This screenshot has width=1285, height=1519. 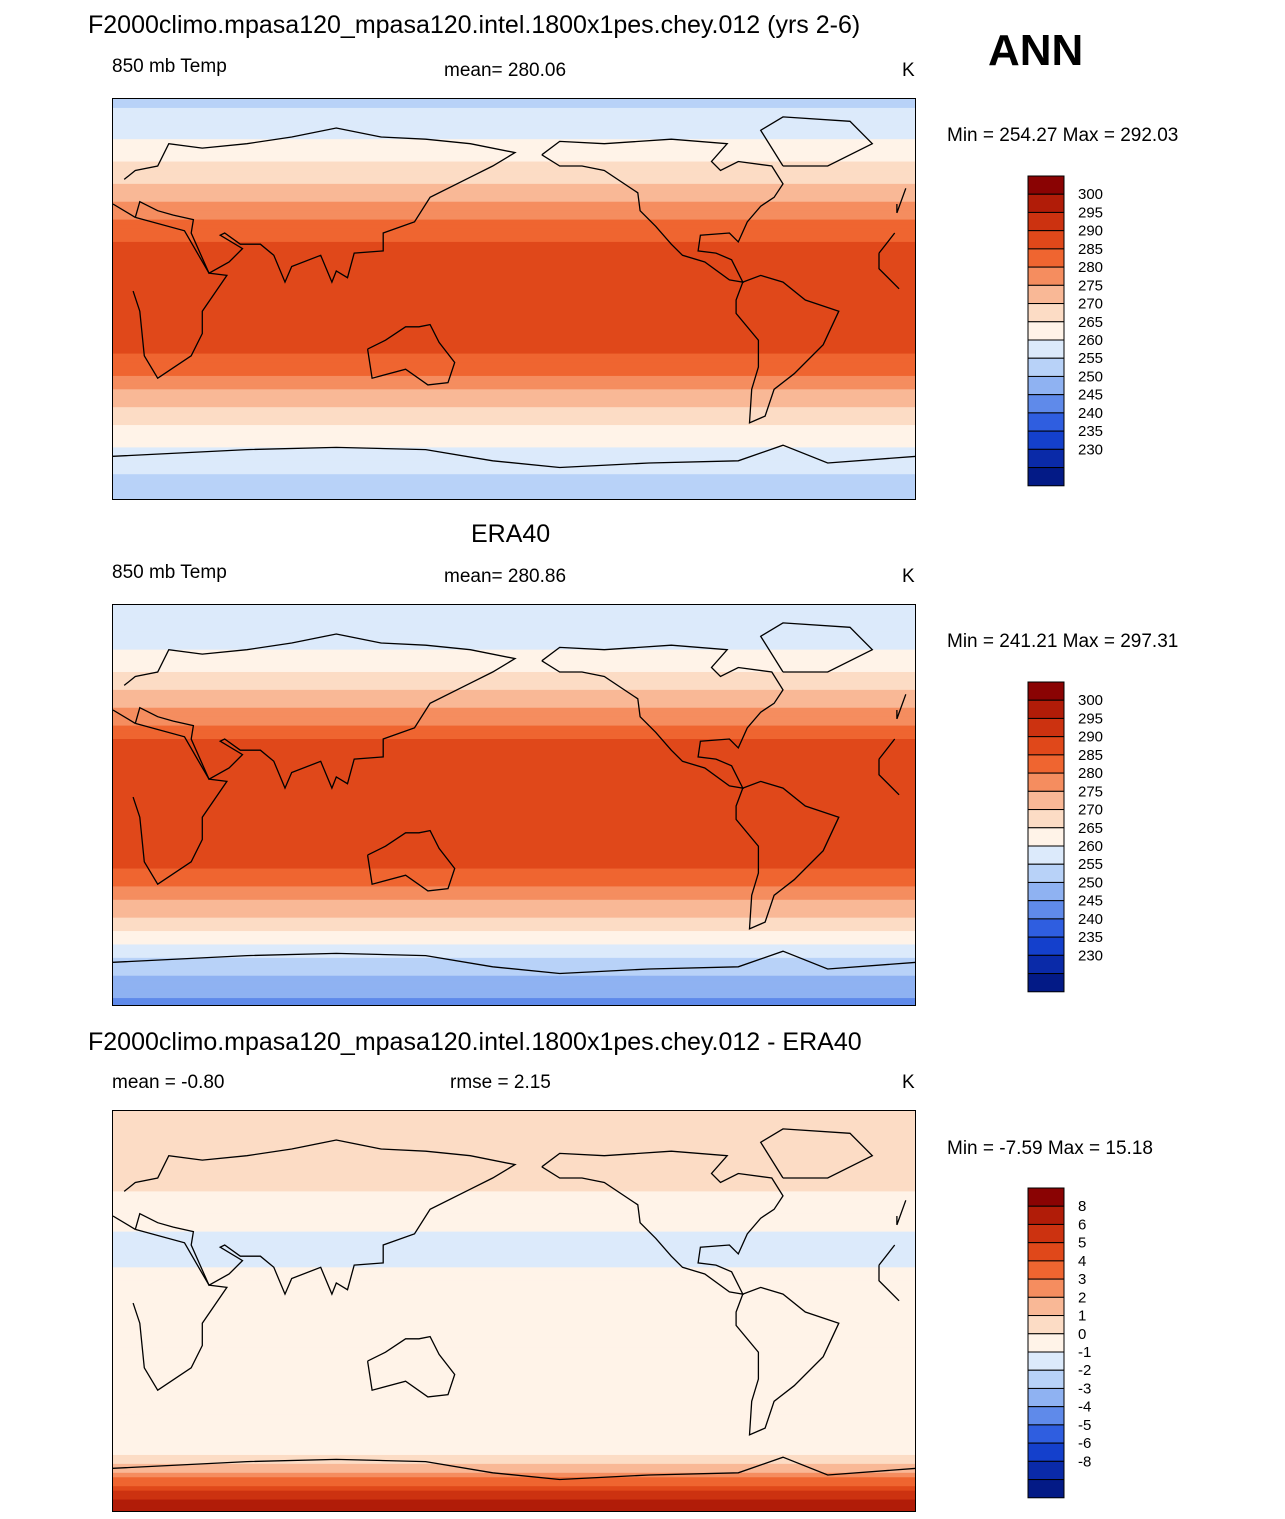 I want to click on panel-1-minmax: Min = 254.27 Max = 292.03, so click(x=1063, y=135).